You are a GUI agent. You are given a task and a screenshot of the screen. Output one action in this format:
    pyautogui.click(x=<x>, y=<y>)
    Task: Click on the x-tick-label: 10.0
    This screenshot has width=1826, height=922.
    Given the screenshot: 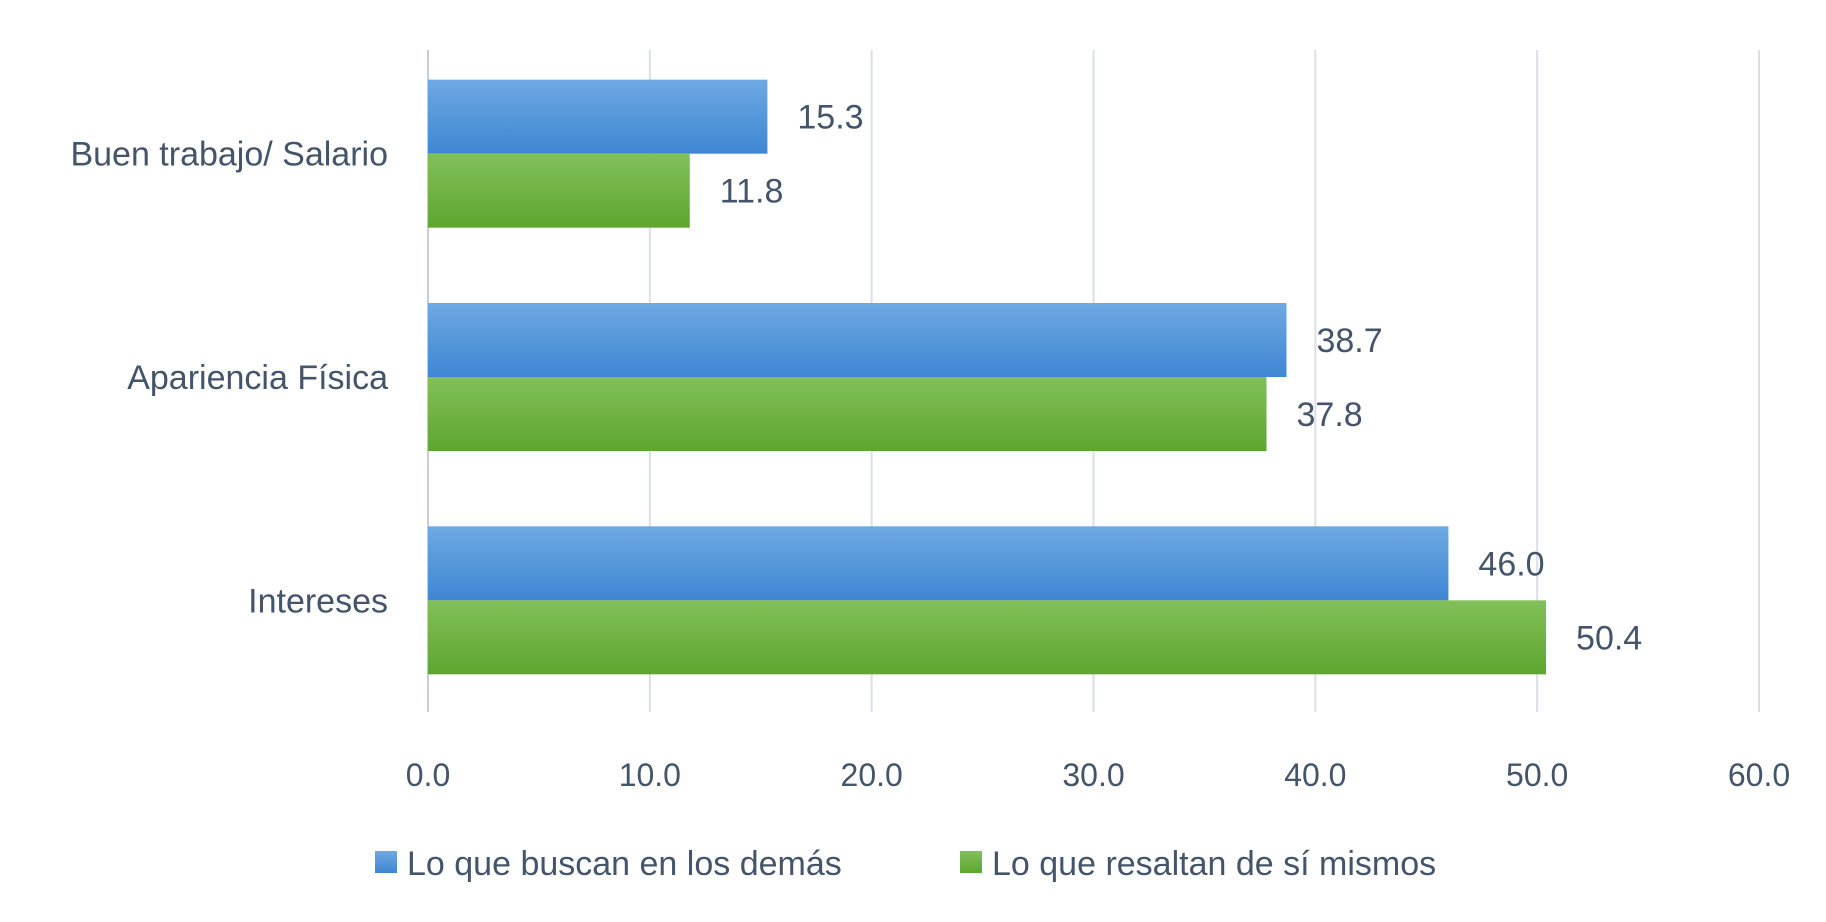 What is the action you would take?
    pyautogui.click(x=650, y=775)
    